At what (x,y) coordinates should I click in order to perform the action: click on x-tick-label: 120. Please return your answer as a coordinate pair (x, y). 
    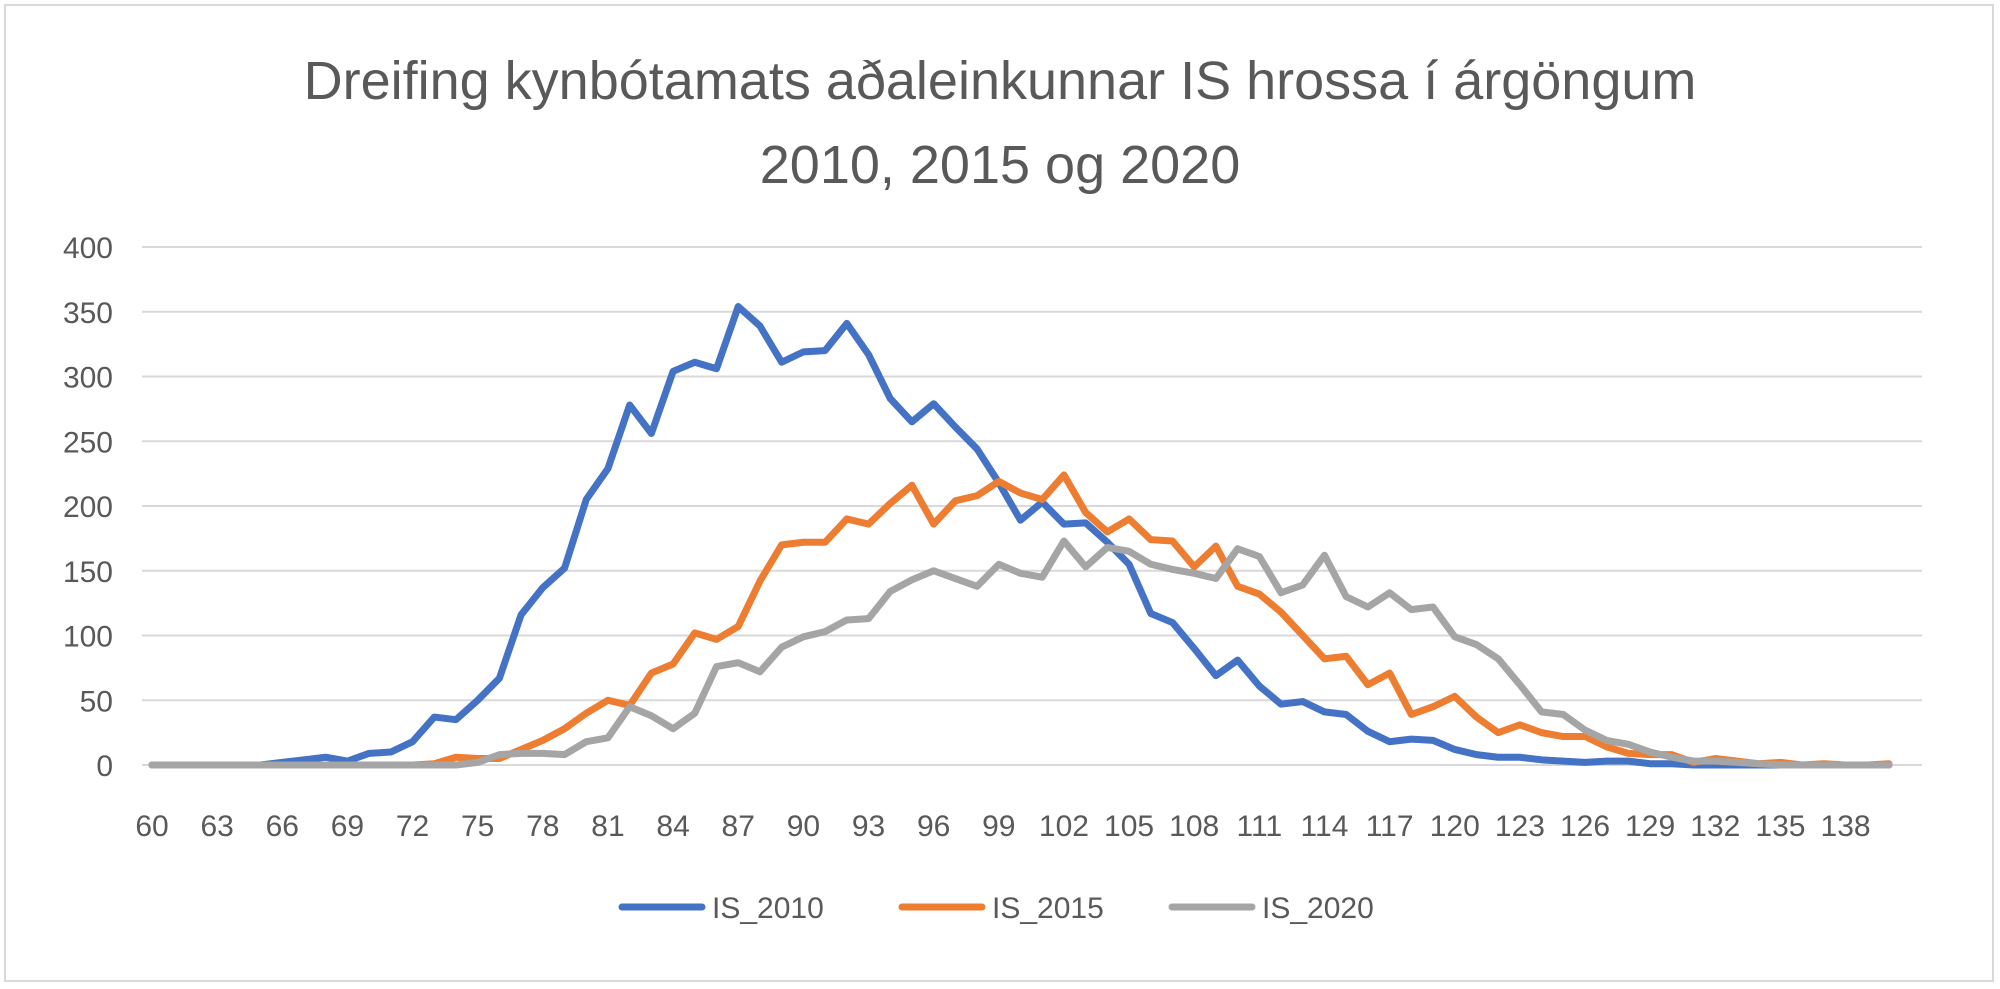
    Looking at the image, I should click on (1455, 826).